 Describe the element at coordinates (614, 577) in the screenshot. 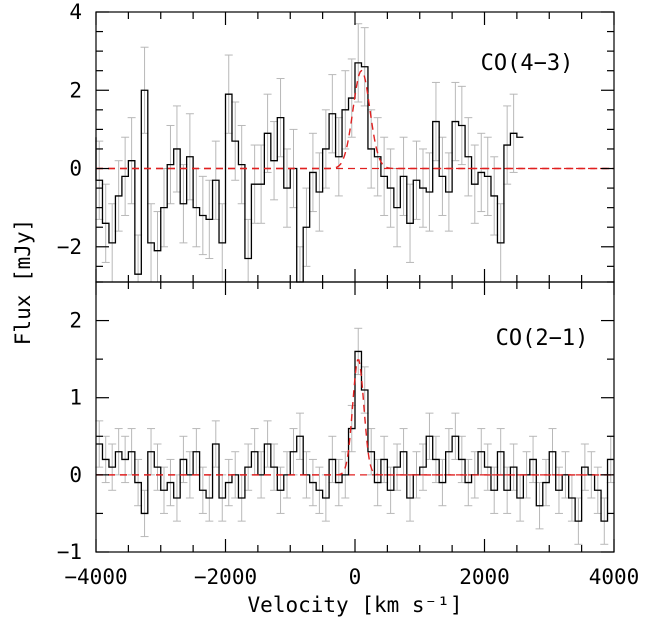

I see `x-tick-label: 4000` at that location.